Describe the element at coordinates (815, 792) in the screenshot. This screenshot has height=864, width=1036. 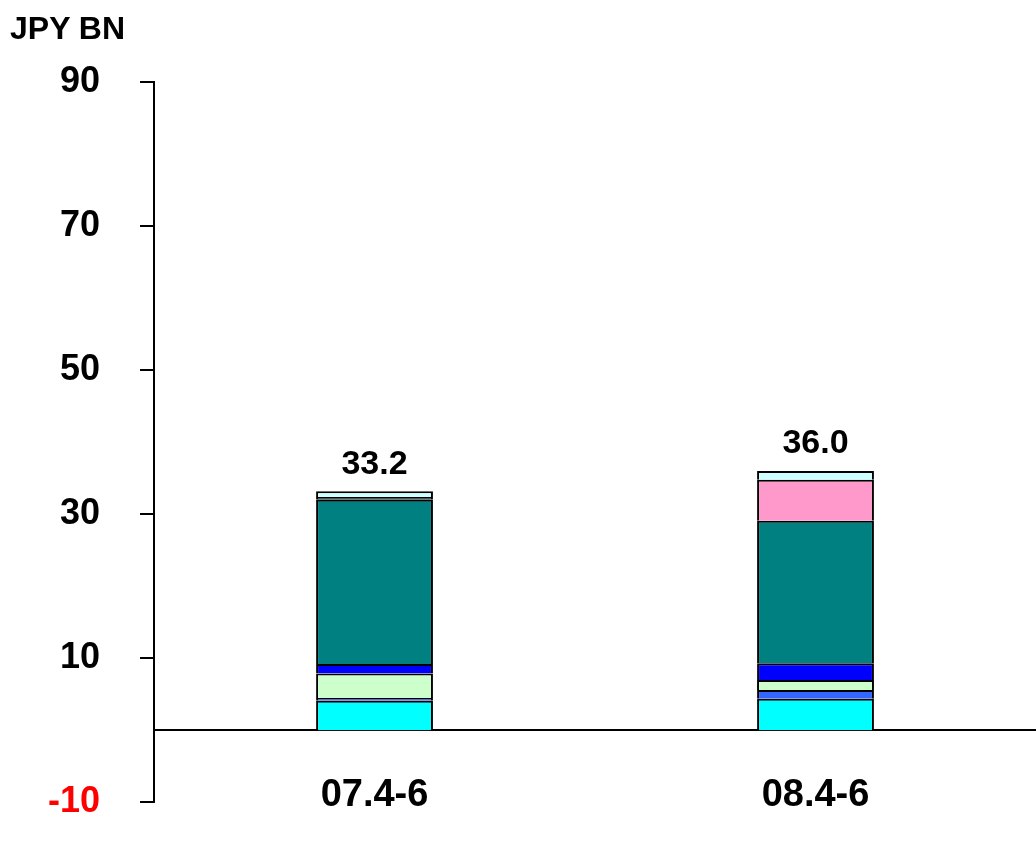
I see `x-tick-label: 08.4-6` at that location.